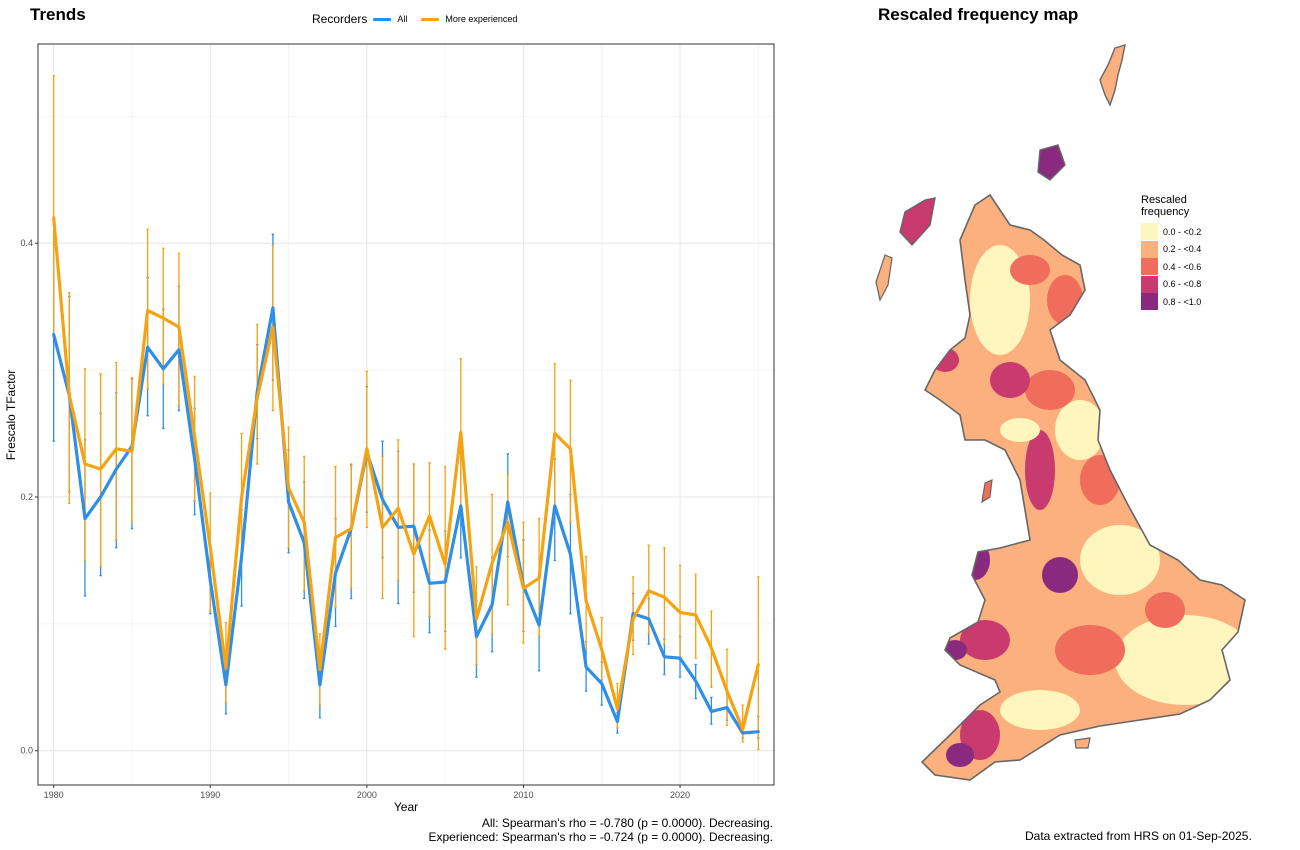 The image size is (1300, 850). I want to click on map-legend-title-1: Rescaled, so click(1164, 200).